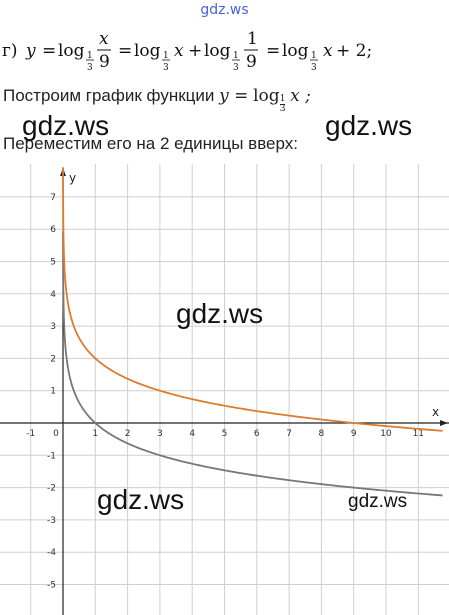  I want to click on y-tick-label: -1, so click(51, 456).